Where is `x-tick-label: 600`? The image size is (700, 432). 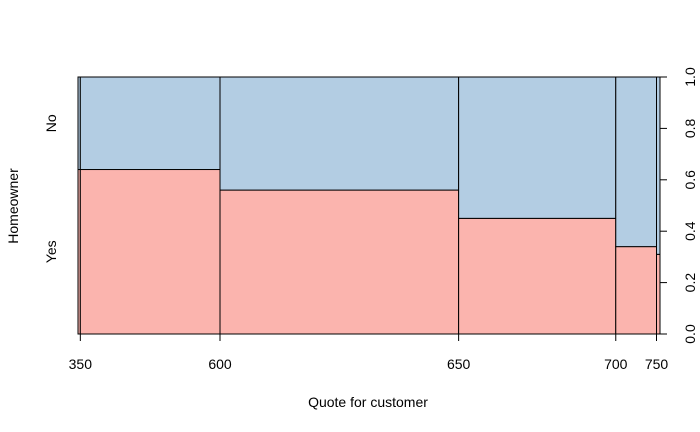
x-tick-label: 600 is located at coordinates (220, 364).